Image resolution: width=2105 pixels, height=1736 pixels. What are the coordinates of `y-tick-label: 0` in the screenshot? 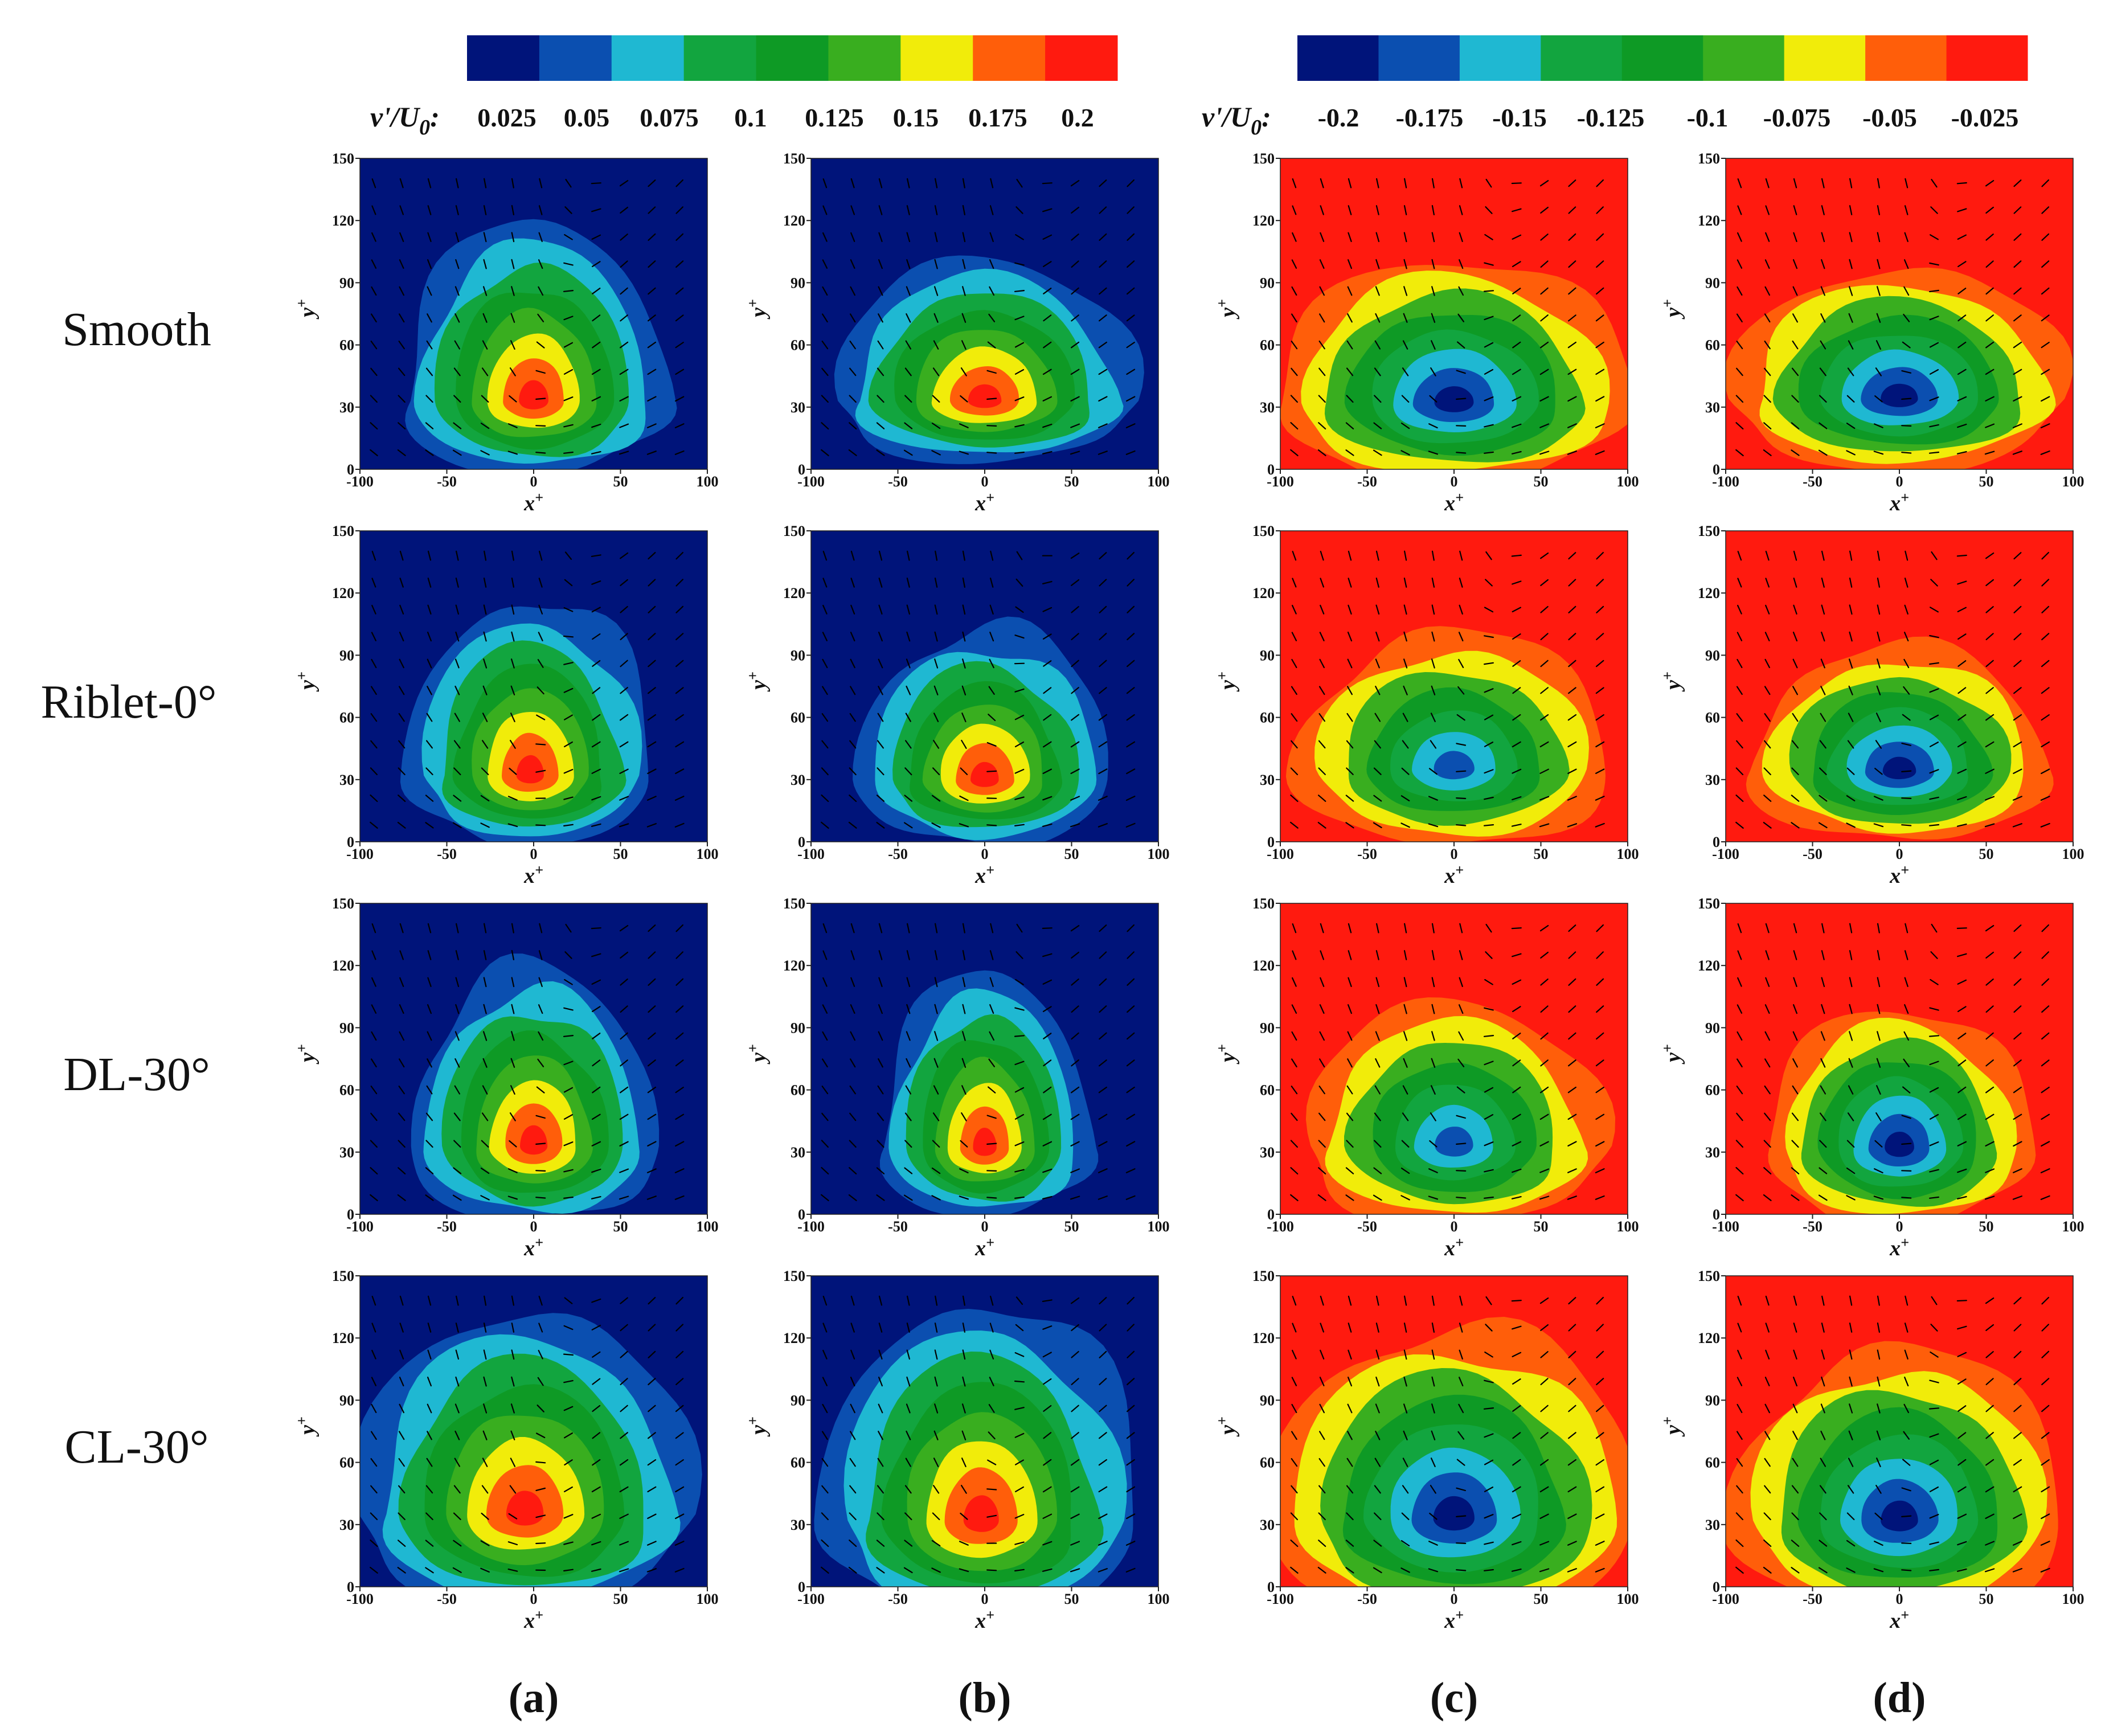 It's located at (1716, 1214).